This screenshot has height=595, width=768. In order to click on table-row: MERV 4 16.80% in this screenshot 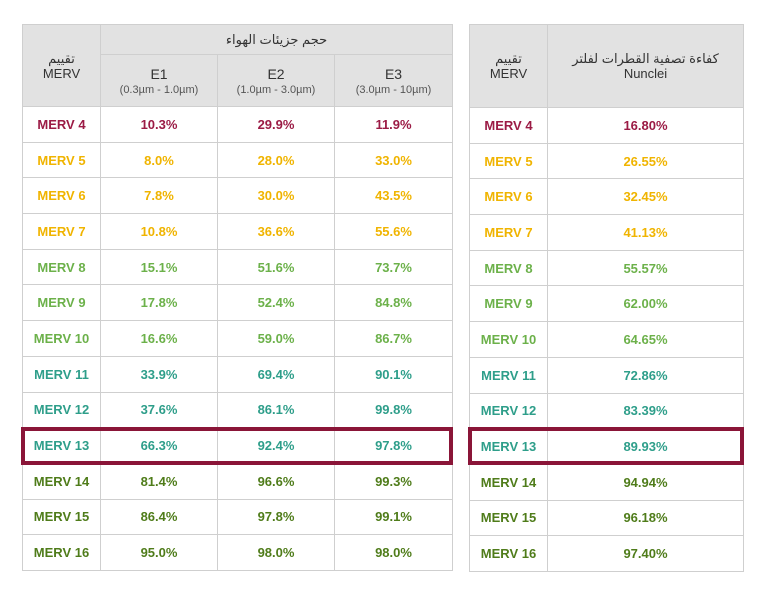, I will do `click(606, 125)`.